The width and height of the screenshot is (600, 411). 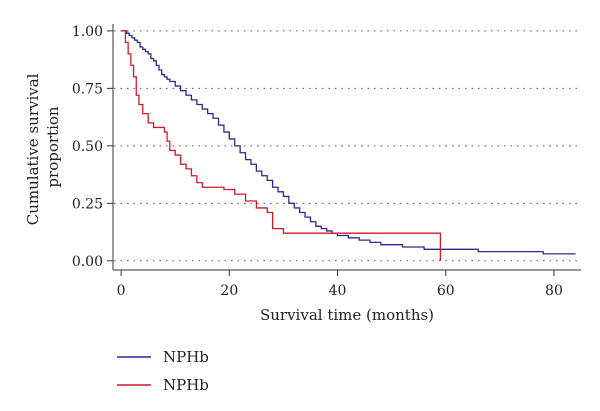 I want to click on y-tick-label-3: 0.75, so click(x=87, y=89).